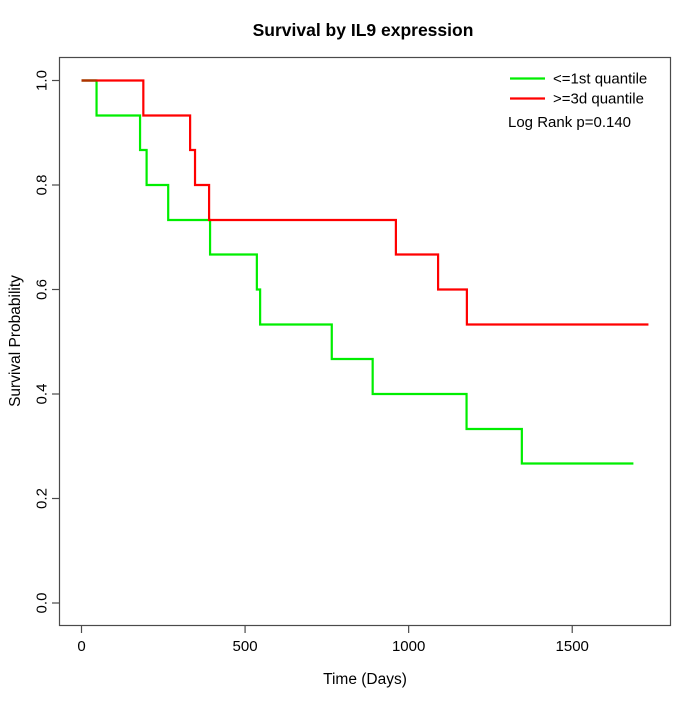  Describe the element at coordinates (572, 646) in the screenshot. I see `x-tick-label: 1500` at that location.